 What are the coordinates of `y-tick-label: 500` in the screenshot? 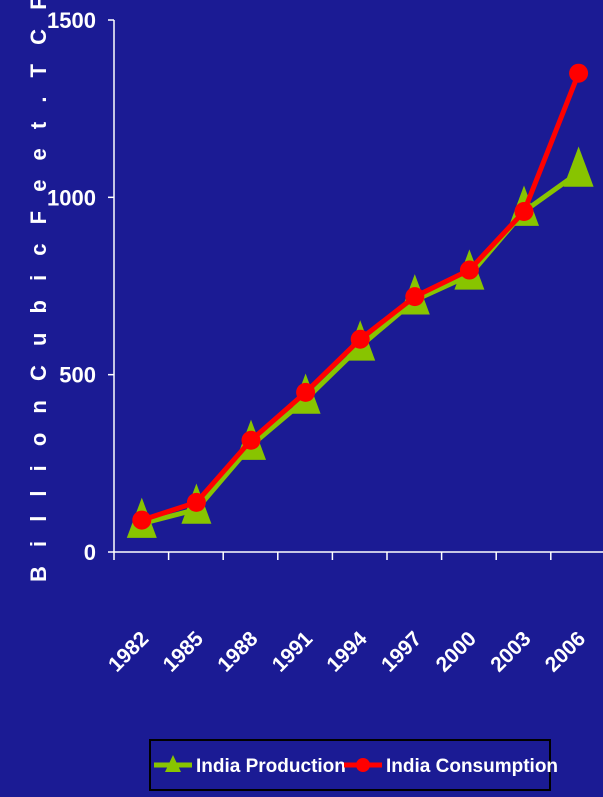 It's located at (77, 375).